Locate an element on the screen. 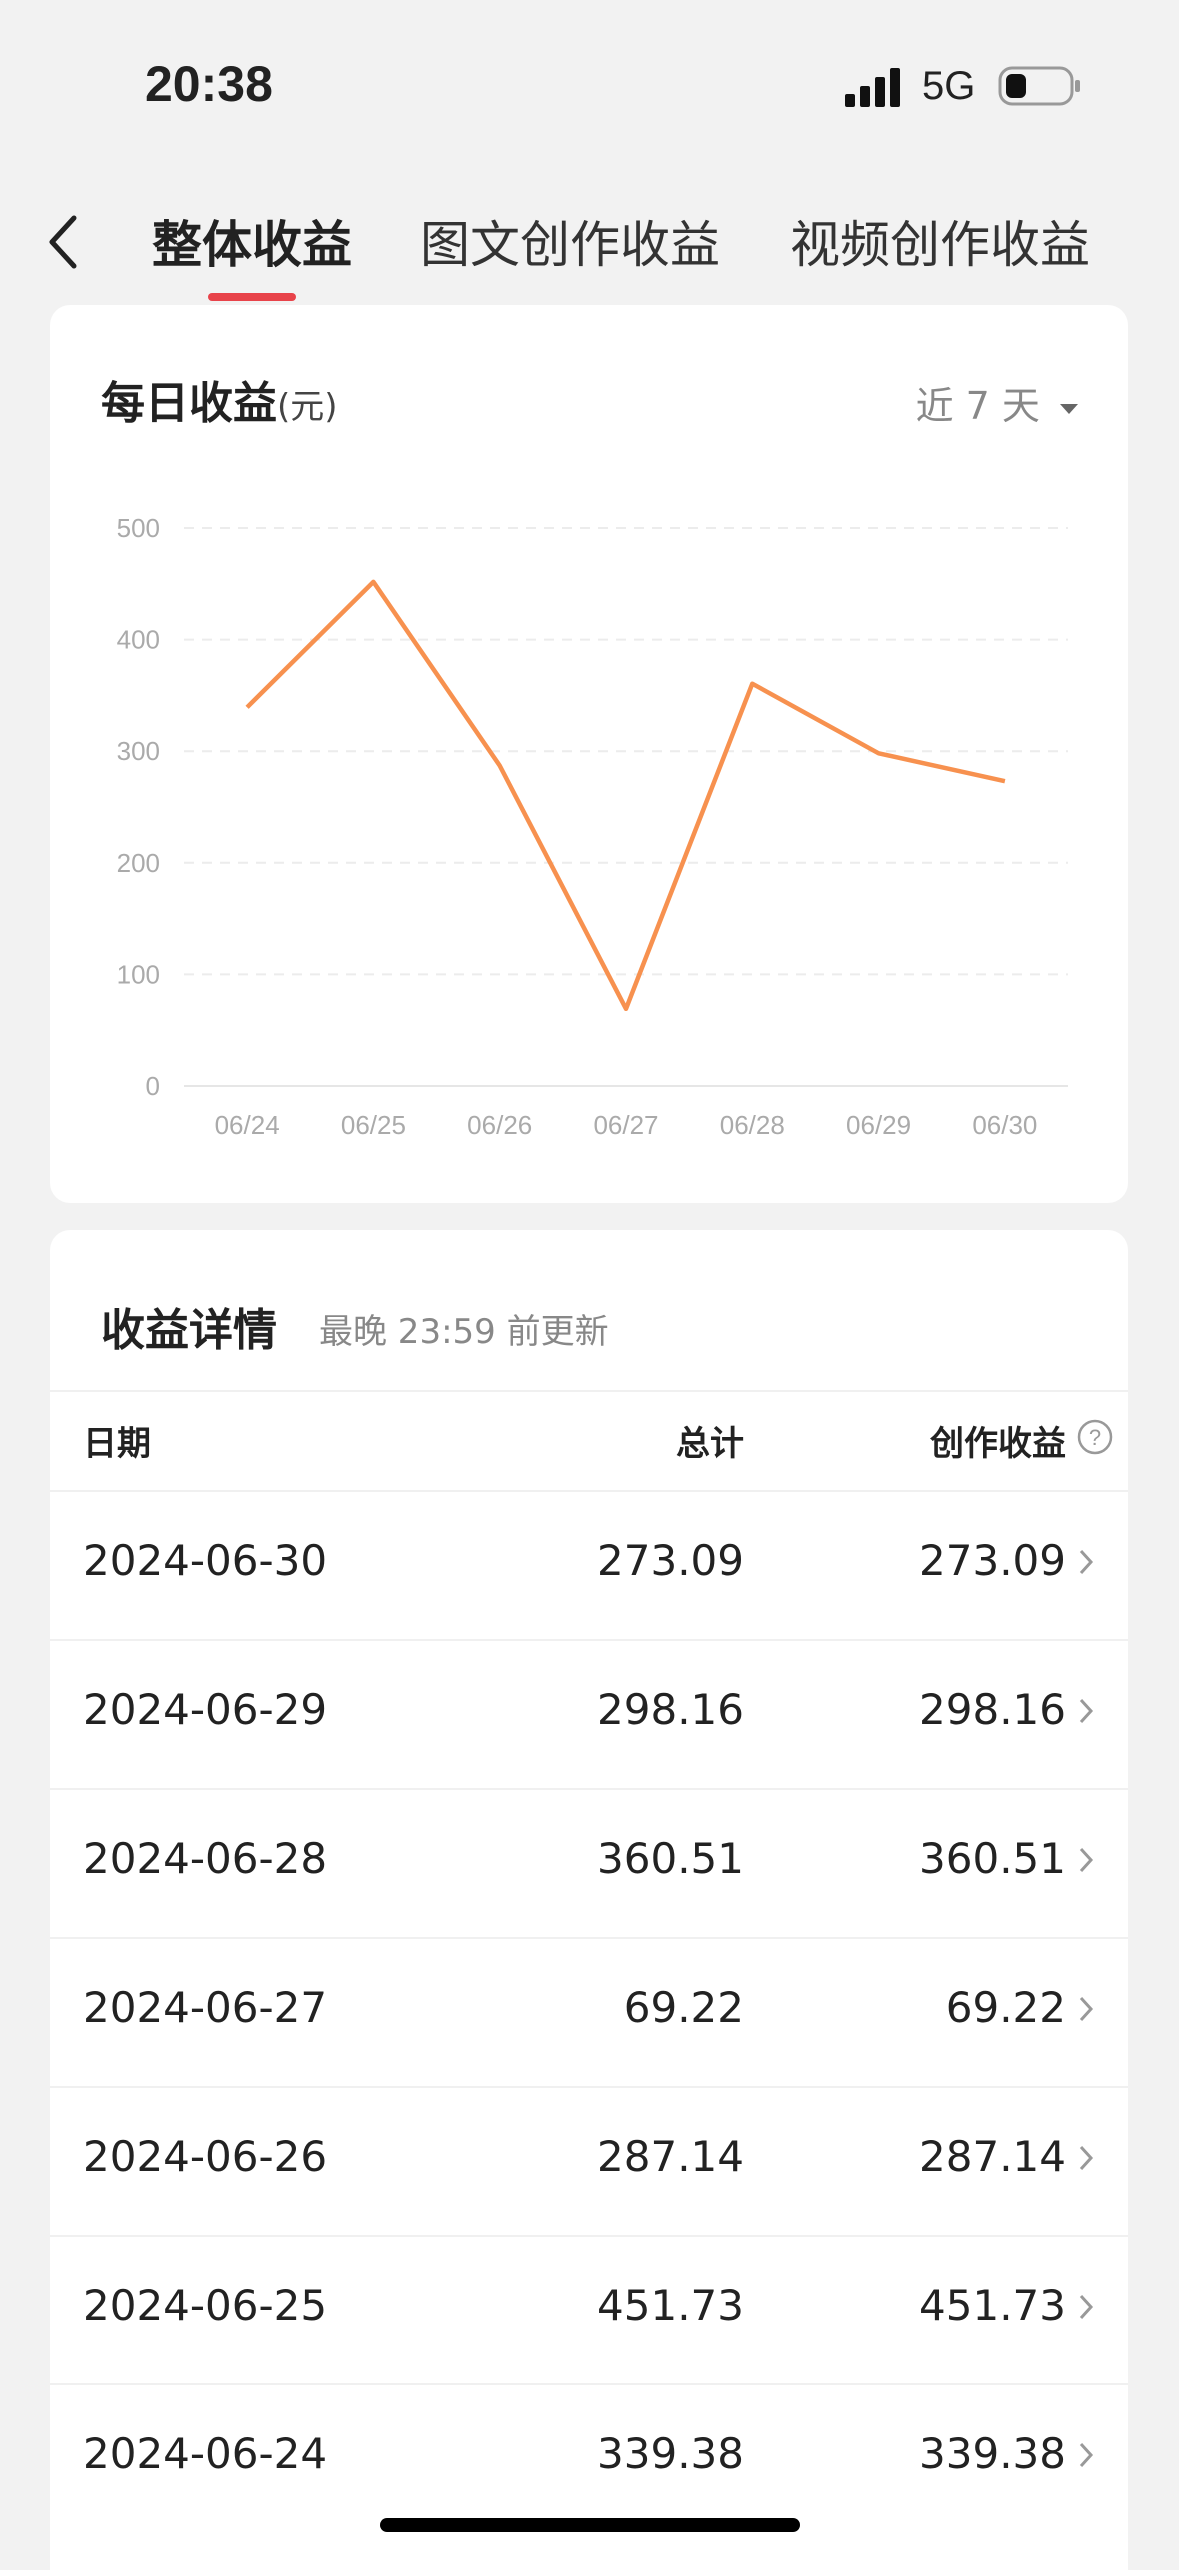 Image resolution: width=1179 pixels, height=2570 pixels. row-date: 2024-06-27 is located at coordinates (205, 2007).